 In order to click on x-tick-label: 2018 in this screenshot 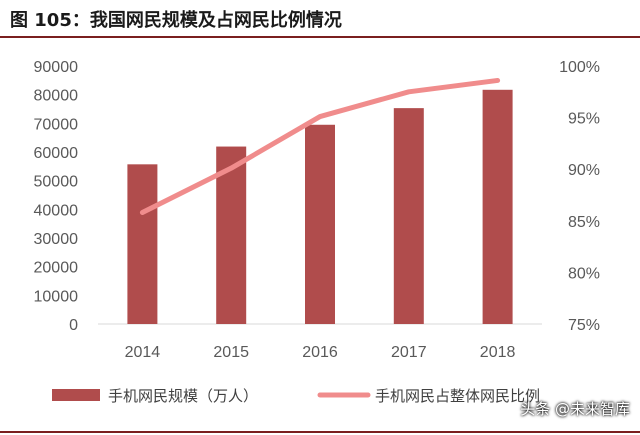, I will do `click(498, 352)`.